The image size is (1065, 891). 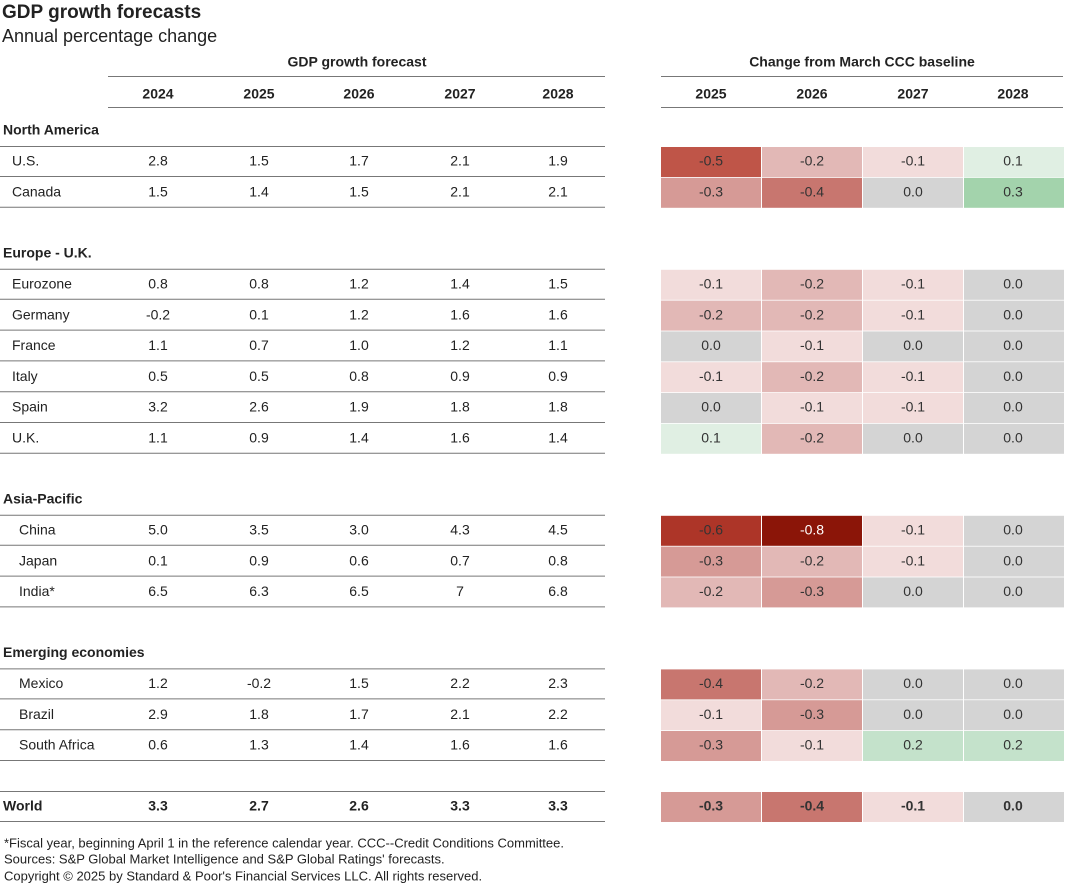 What do you see at coordinates (912, 94) in the screenshot?
I see `column-header: 2027` at bounding box center [912, 94].